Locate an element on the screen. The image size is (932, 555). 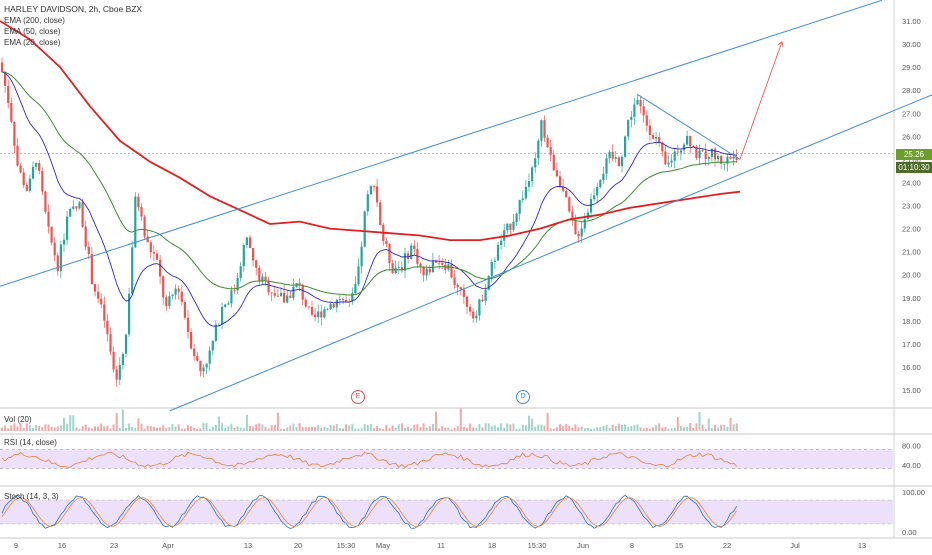
volume-label: Vol (20) is located at coordinates (18, 419).